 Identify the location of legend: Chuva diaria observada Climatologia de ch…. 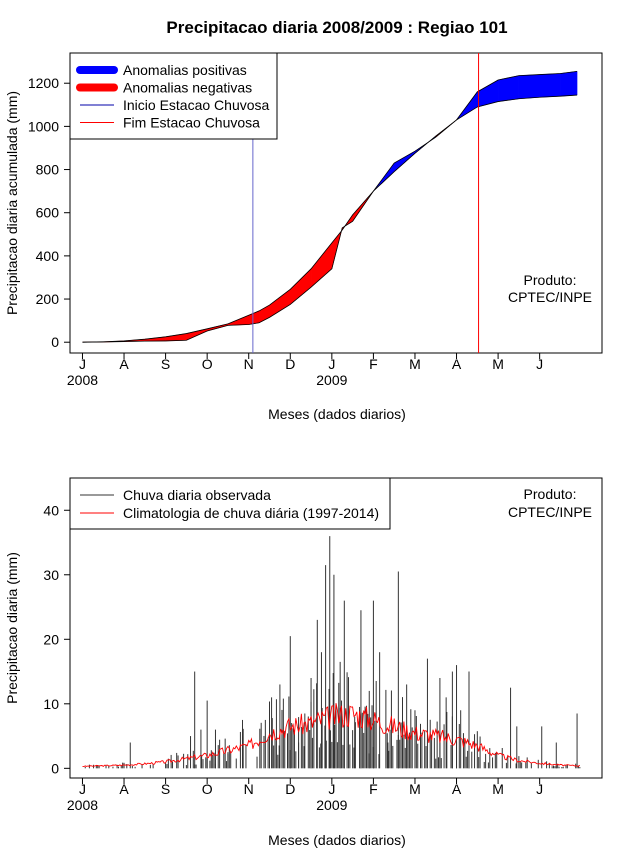
(230, 503).